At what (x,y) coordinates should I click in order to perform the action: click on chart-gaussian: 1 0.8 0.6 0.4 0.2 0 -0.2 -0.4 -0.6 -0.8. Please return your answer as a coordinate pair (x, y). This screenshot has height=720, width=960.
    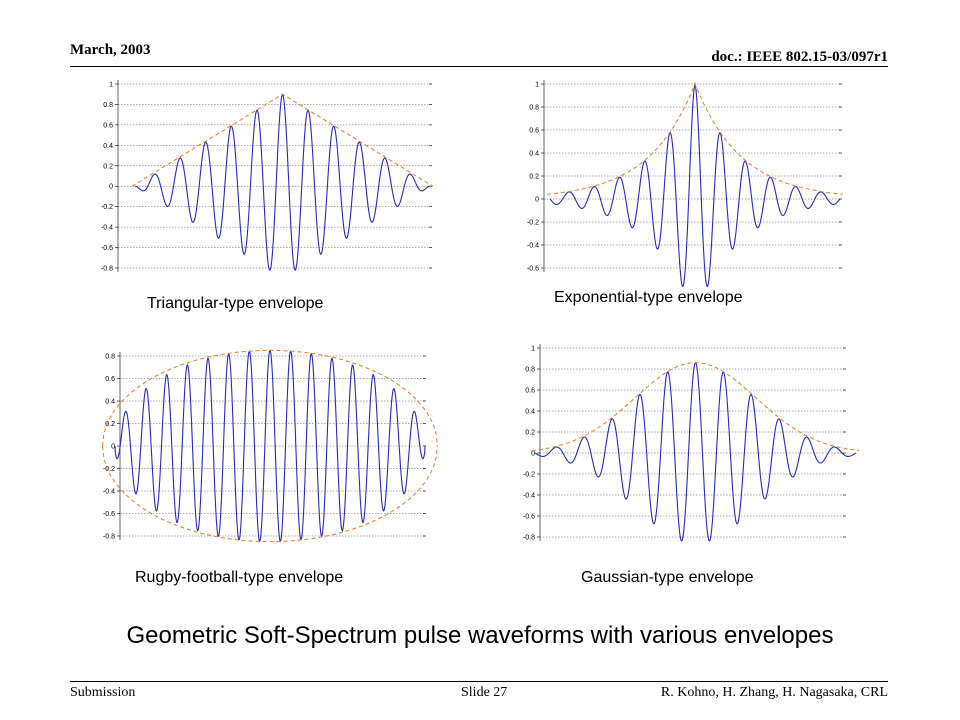
    Looking at the image, I should click on (691, 443).